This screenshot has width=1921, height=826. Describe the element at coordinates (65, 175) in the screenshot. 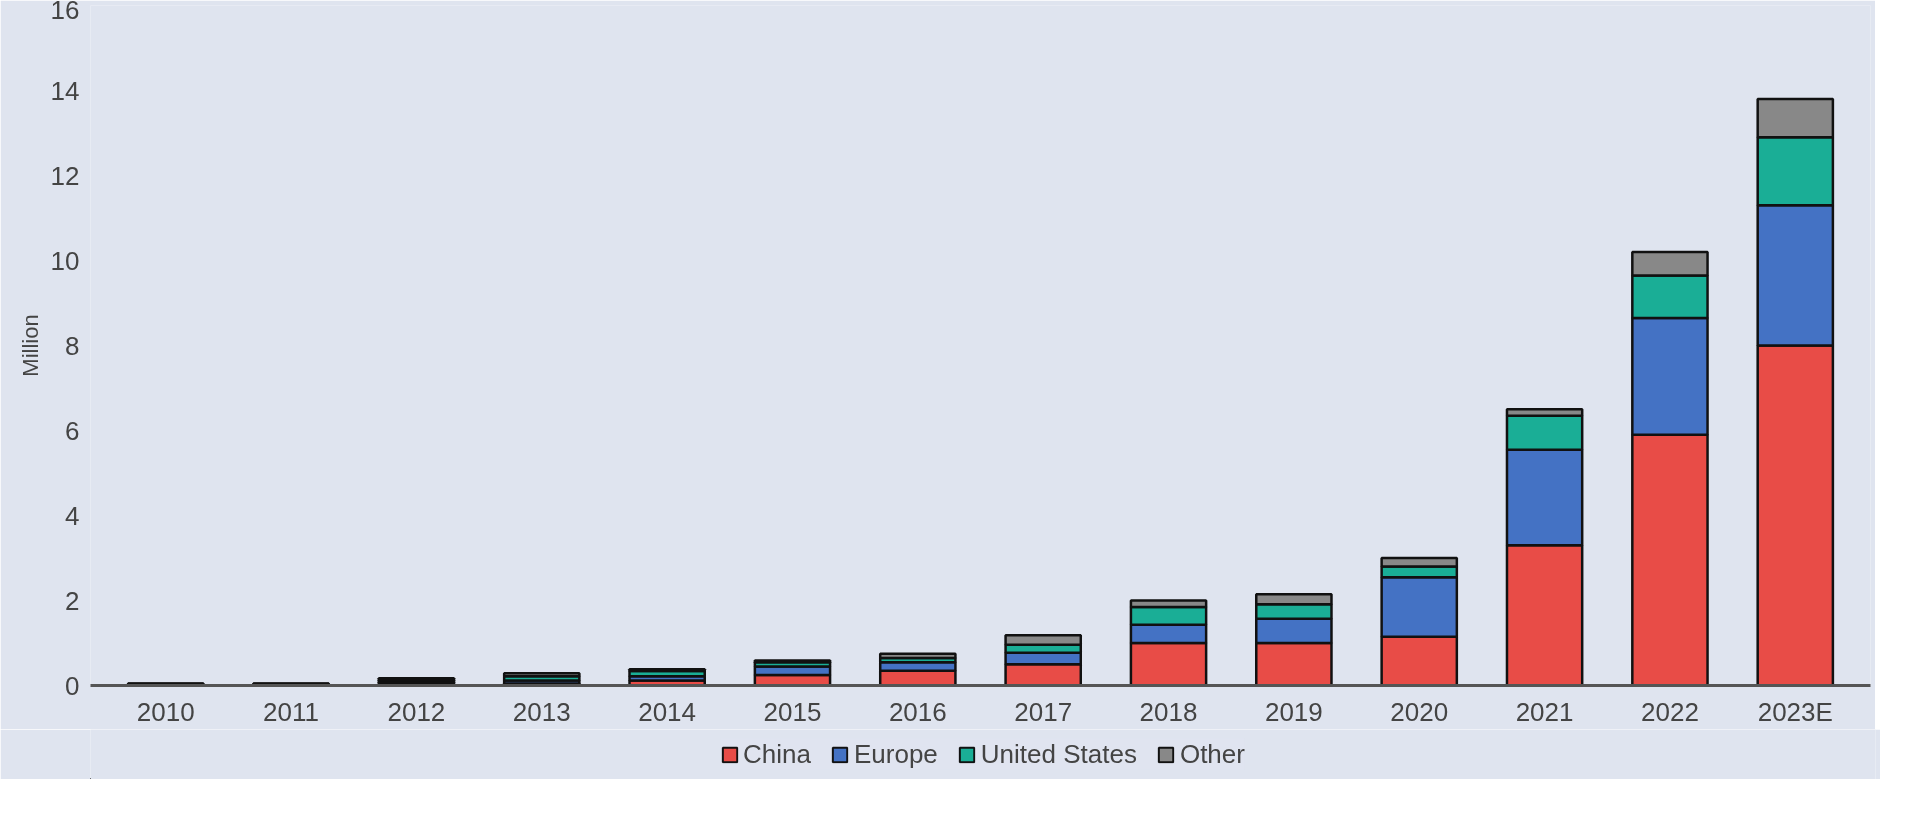

I see `y-tick-label: 12` at that location.